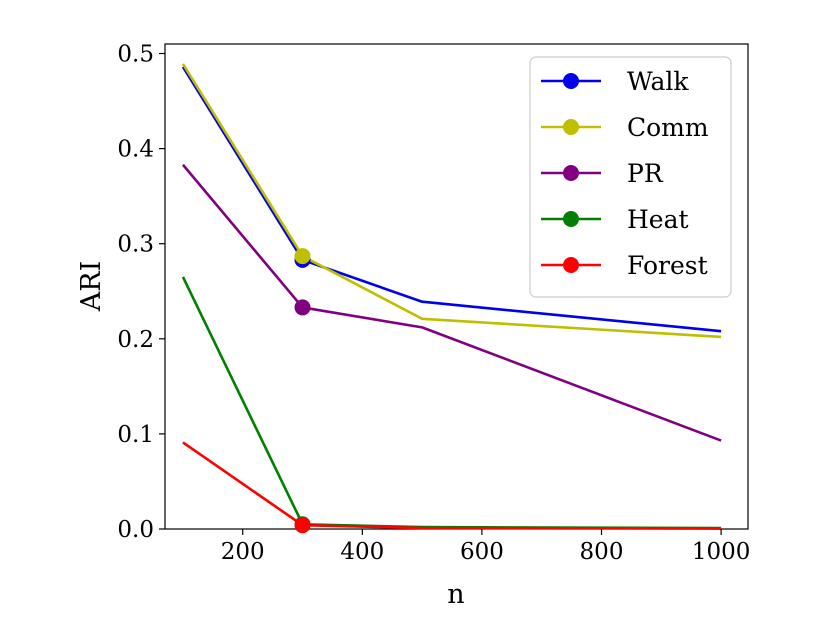  Describe the element at coordinates (135, 245) in the screenshot. I see `y-tick-label: 0.3` at that location.